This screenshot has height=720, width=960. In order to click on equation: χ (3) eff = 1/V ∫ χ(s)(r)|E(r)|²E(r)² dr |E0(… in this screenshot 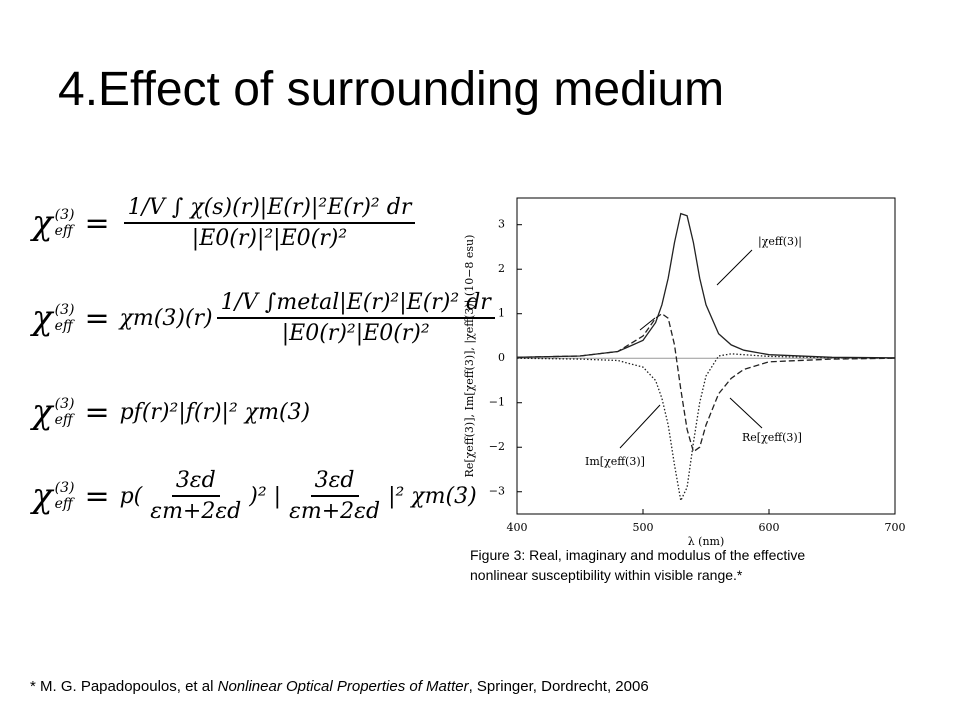, I will do `click(225, 223)`.